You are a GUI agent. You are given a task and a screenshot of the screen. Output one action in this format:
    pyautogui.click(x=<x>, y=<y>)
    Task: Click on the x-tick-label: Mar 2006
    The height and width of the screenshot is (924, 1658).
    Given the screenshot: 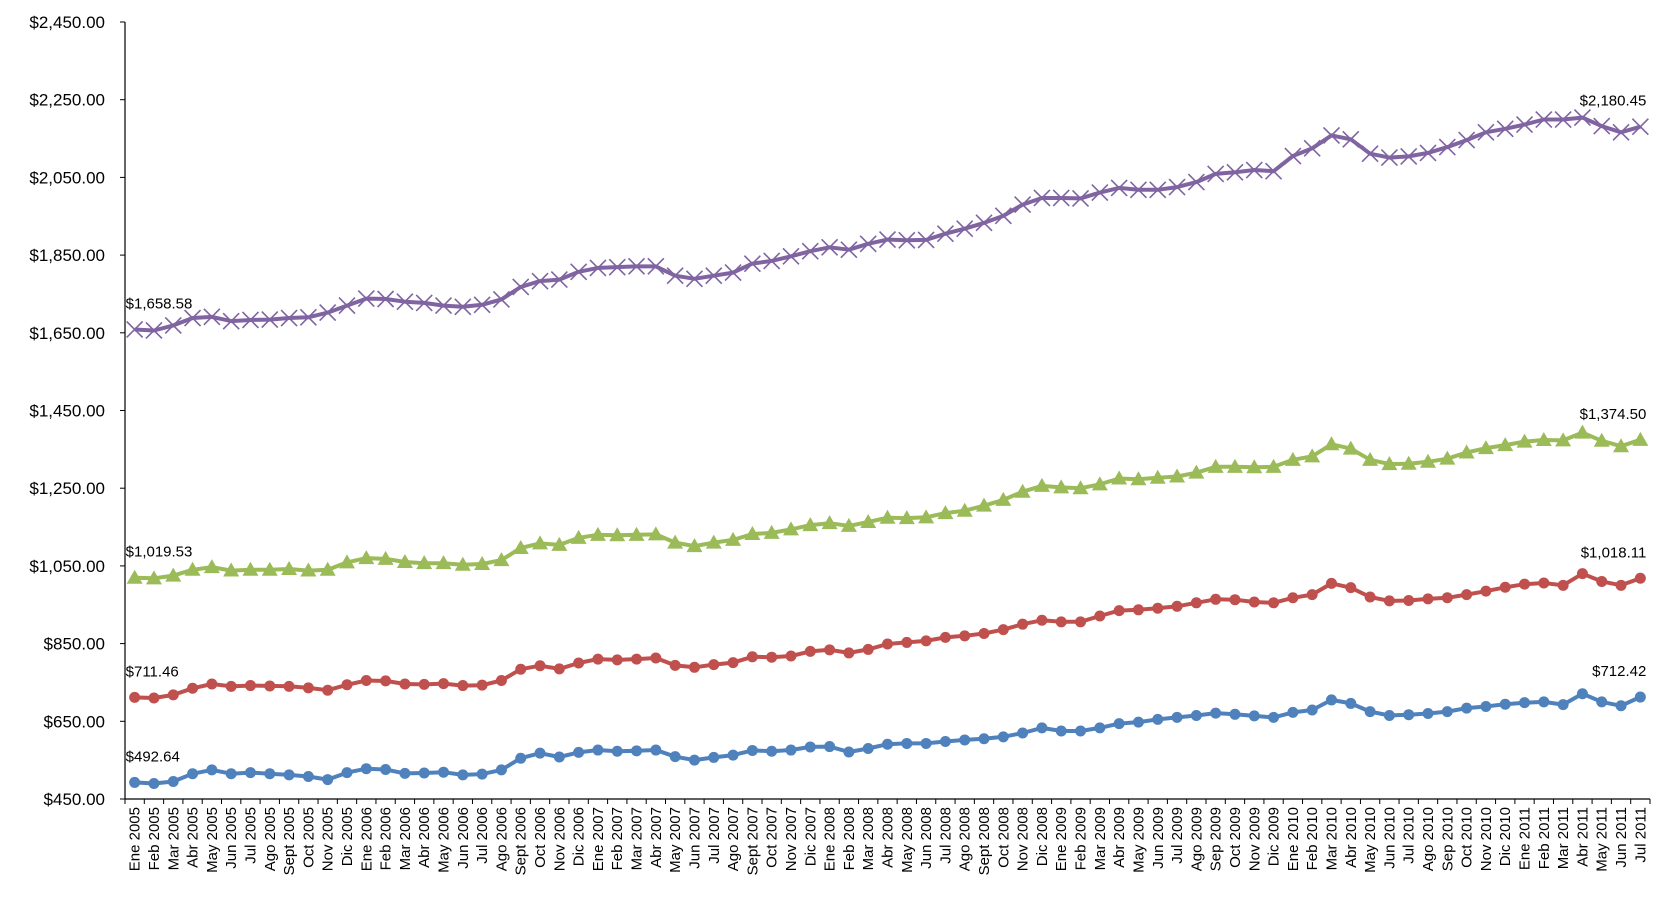 What is the action you would take?
    pyautogui.click(x=405, y=838)
    